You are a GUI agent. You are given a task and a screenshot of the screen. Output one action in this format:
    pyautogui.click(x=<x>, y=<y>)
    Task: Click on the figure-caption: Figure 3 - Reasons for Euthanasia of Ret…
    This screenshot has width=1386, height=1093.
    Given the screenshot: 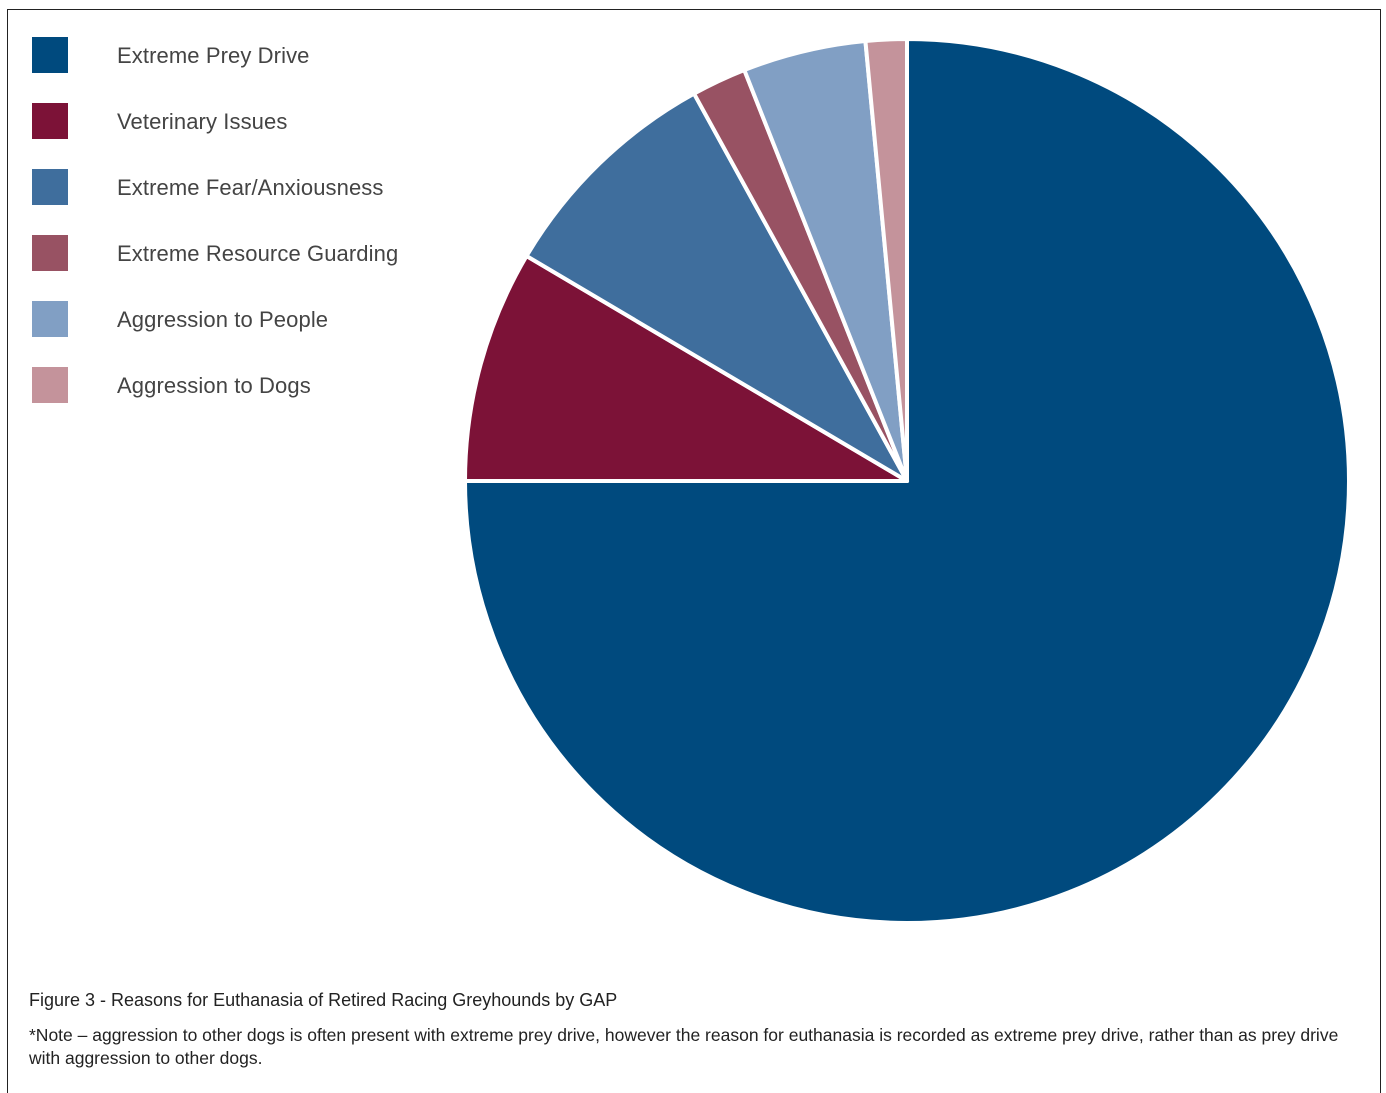 What is the action you would take?
    pyautogui.click(x=323, y=1000)
    